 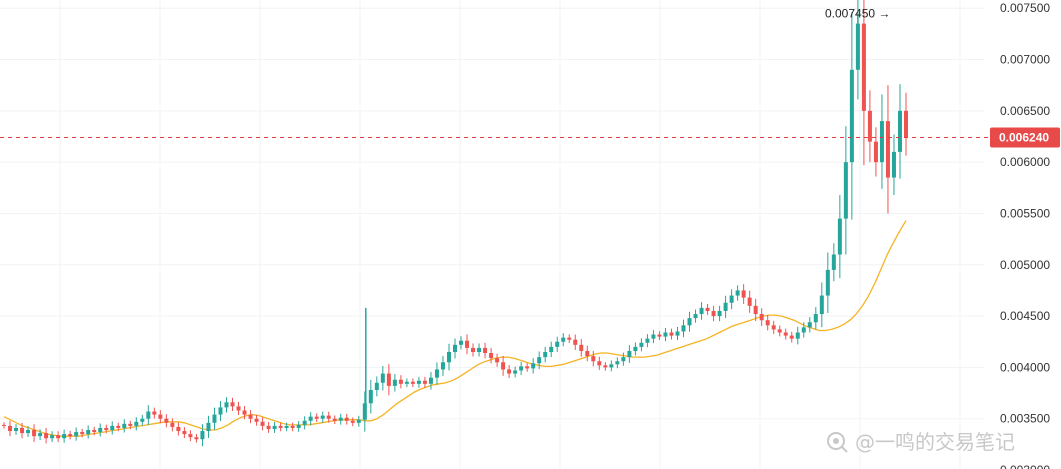 I want to click on y-tick-label: 0.004500, so click(x=1025, y=316).